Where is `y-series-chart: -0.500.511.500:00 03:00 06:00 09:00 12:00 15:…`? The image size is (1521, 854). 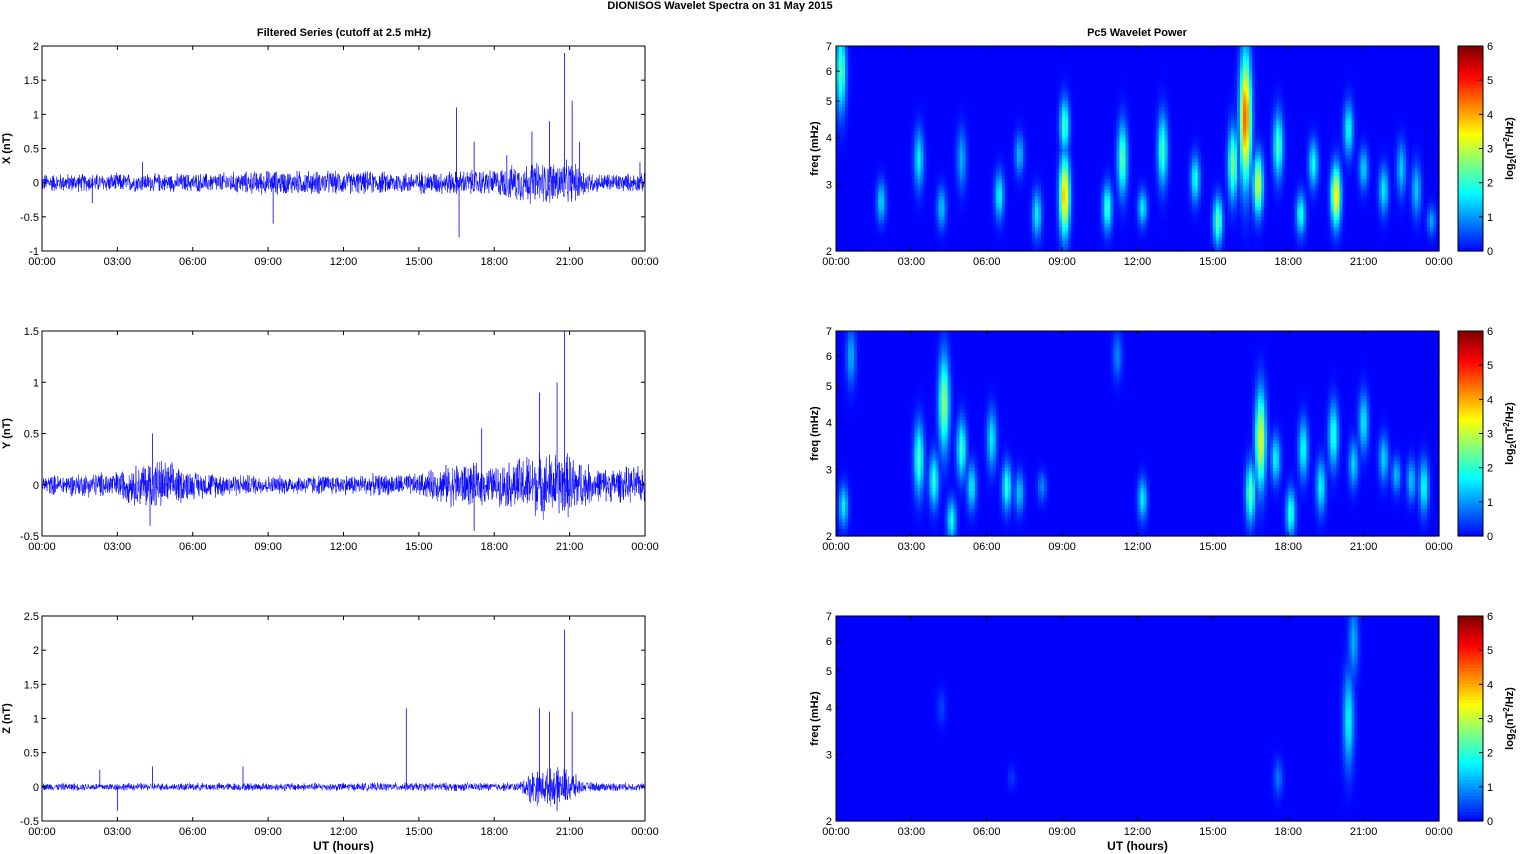 y-series-chart: -0.500.511.500:00 03:00 06:00 09:00 12:00 15:… is located at coordinates (330, 439).